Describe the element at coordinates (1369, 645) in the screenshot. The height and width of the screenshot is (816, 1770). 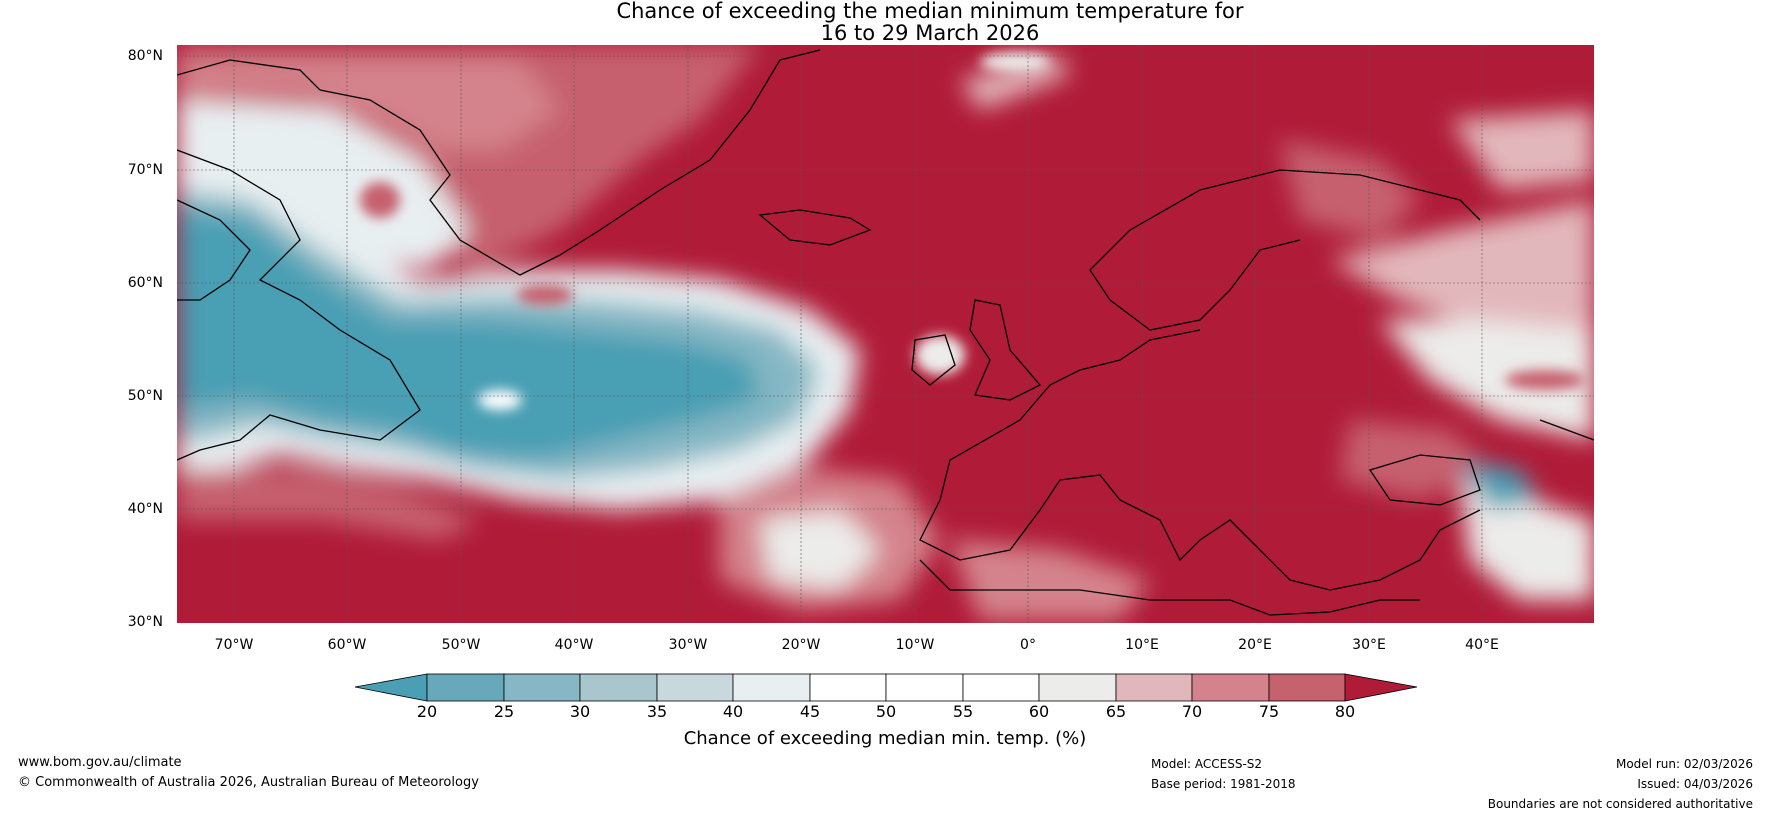
I see `lon-label-30e: 30°E` at that location.